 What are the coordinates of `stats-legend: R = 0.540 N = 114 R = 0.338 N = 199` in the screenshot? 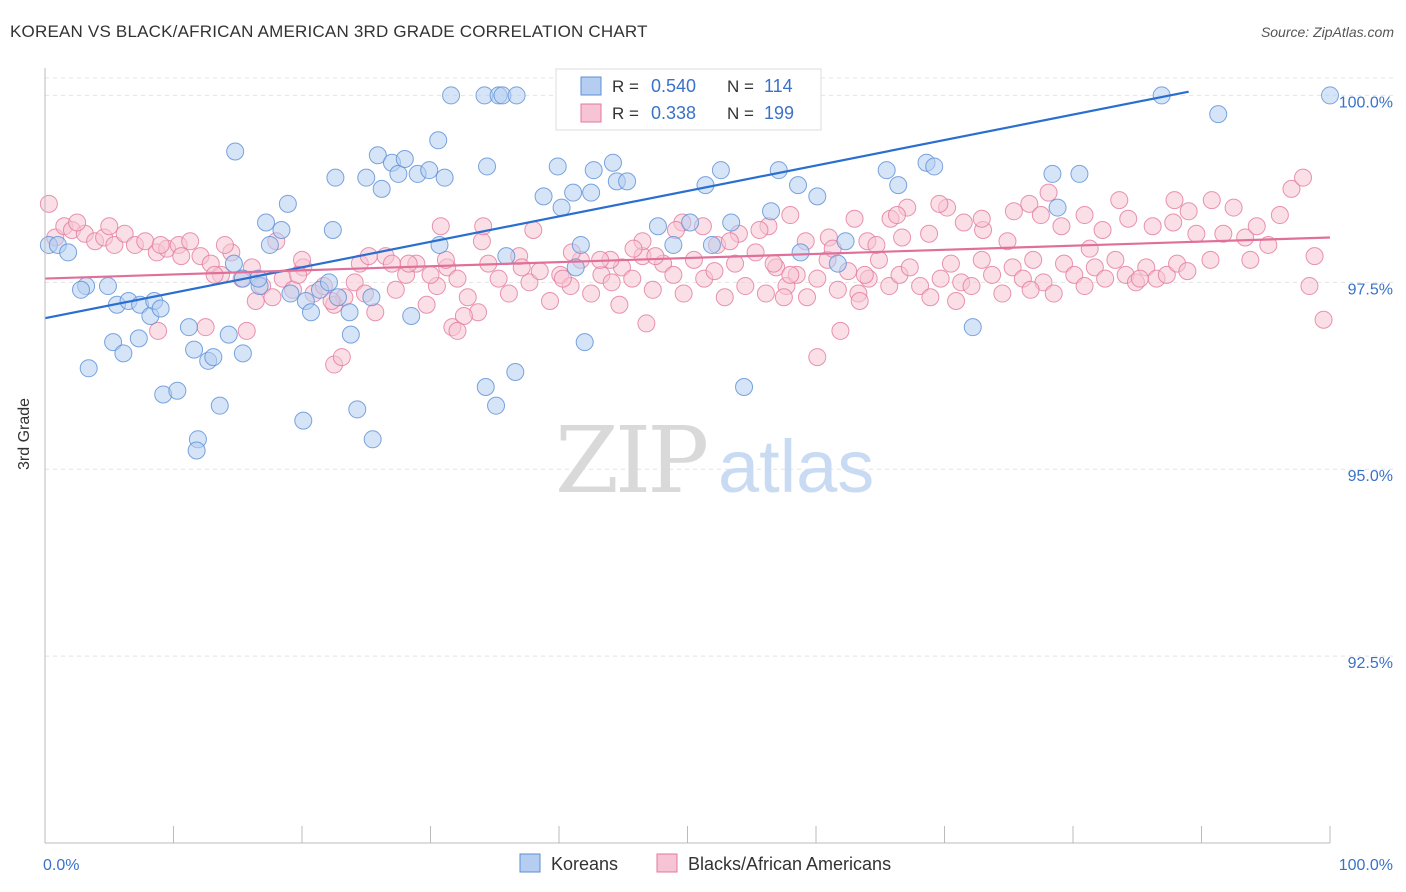 It's located at (688, 99).